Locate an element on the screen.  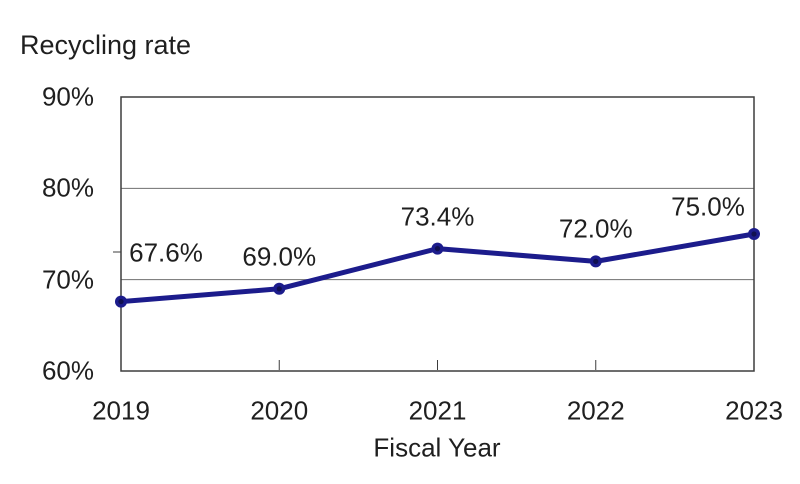
data-point-label: 69.0% is located at coordinates (279, 256).